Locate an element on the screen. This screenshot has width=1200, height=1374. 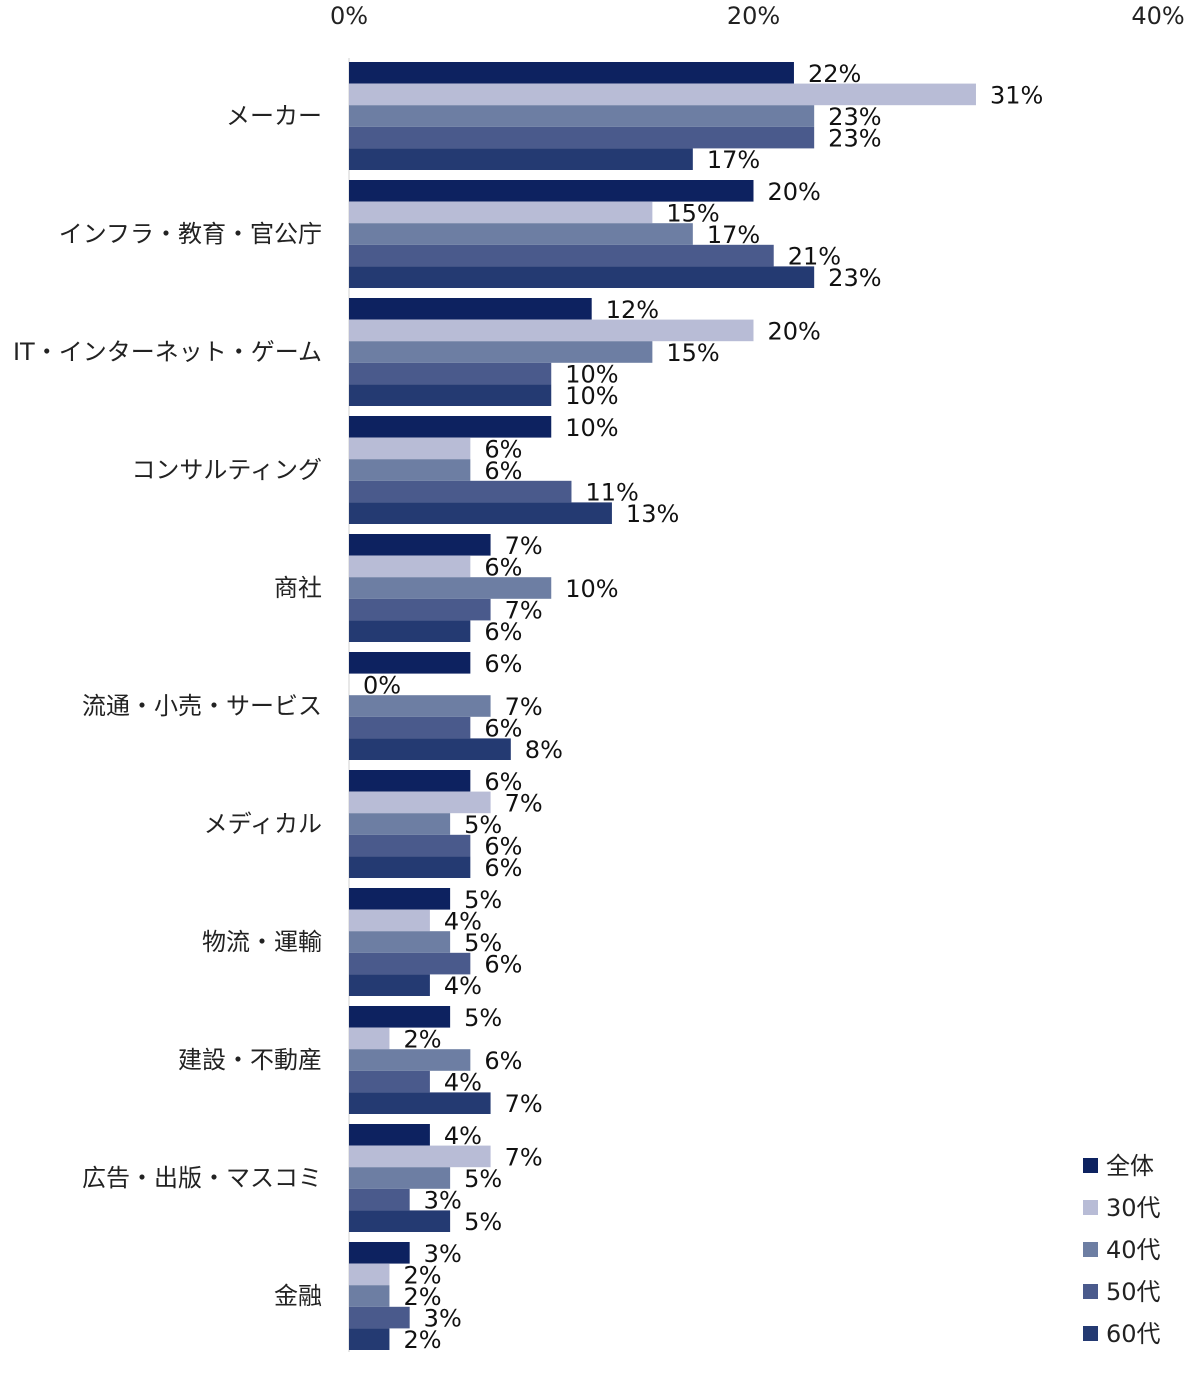
data-label: 22% is located at coordinates (834, 74).